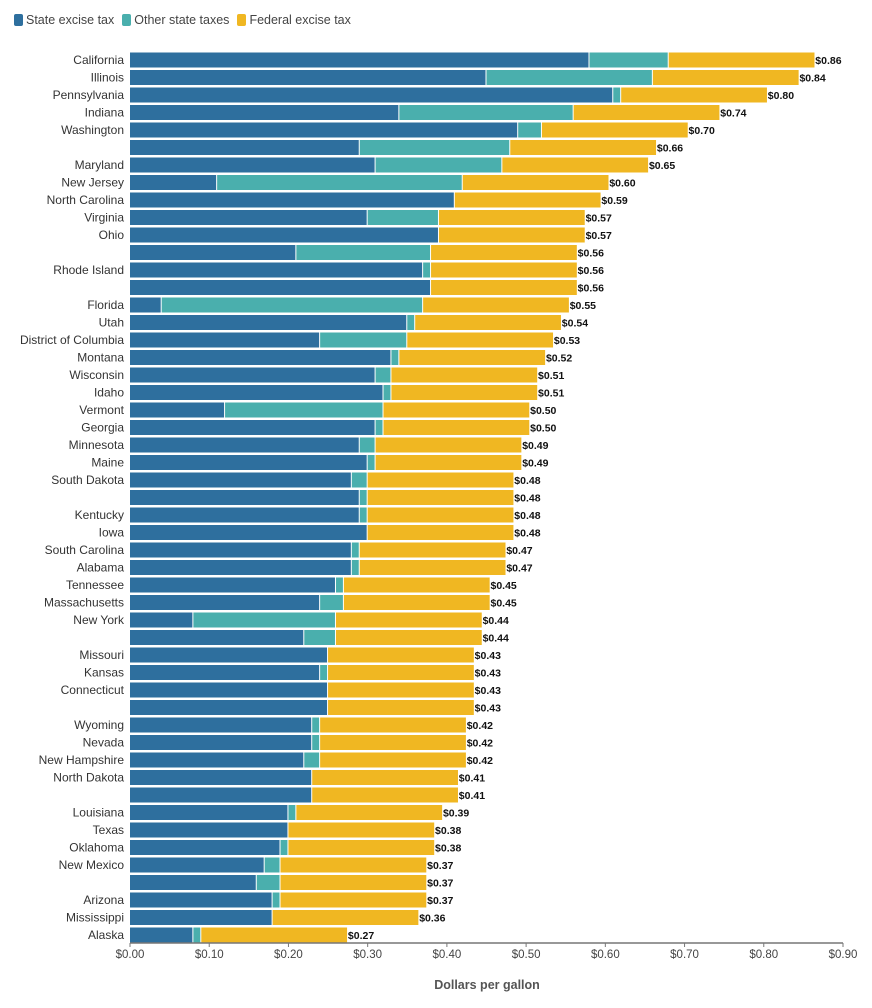  What do you see at coordinates (527, 516) in the screenshot?
I see `data-label: $0.48` at bounding box center [527, 516].